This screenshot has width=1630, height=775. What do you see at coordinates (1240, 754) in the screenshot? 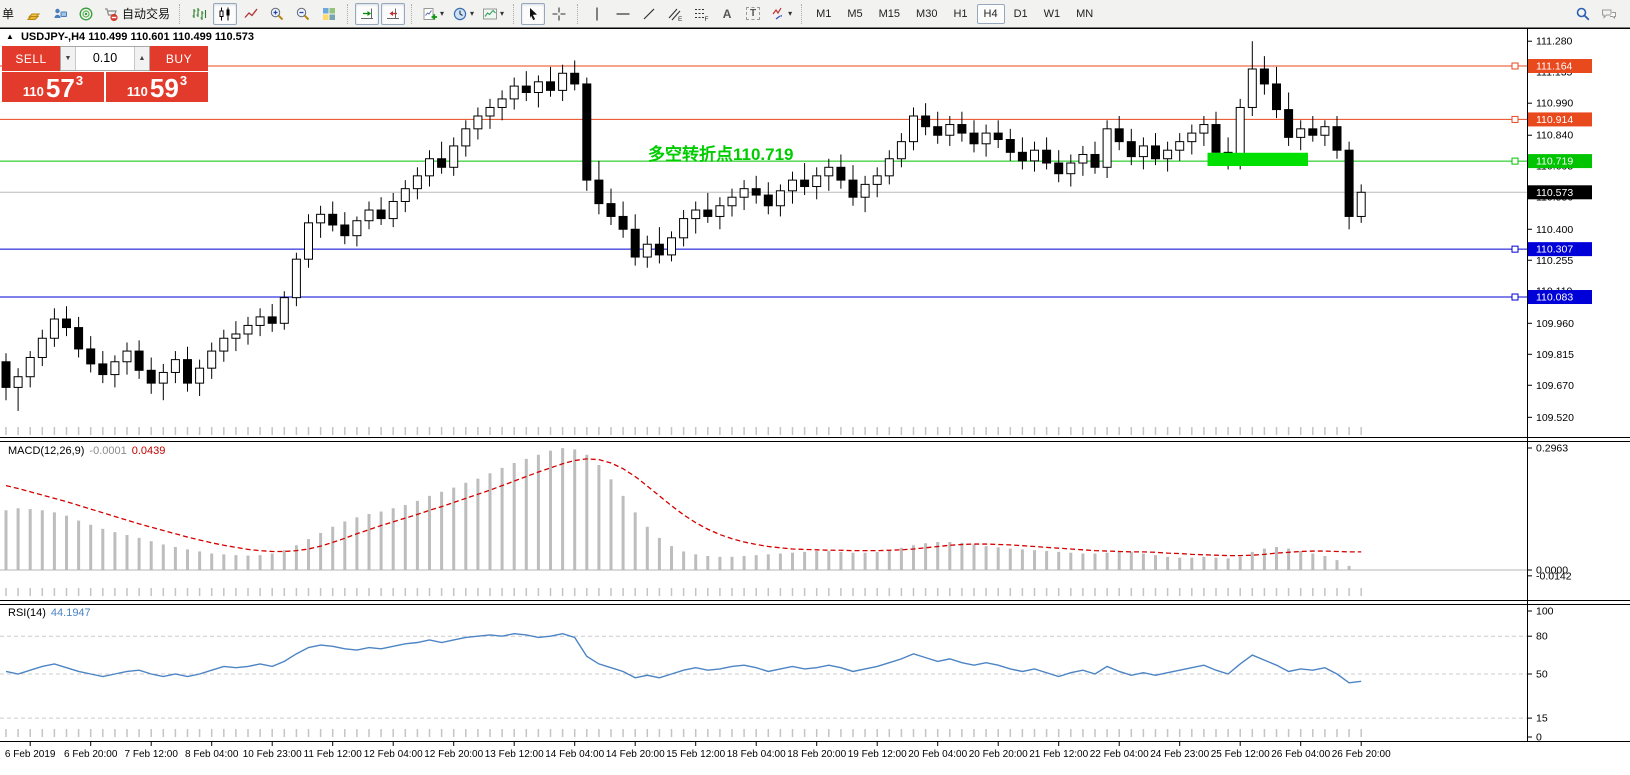
I see `svg-text: 25 Feb 12:00` at bounding box center [1240, 754].